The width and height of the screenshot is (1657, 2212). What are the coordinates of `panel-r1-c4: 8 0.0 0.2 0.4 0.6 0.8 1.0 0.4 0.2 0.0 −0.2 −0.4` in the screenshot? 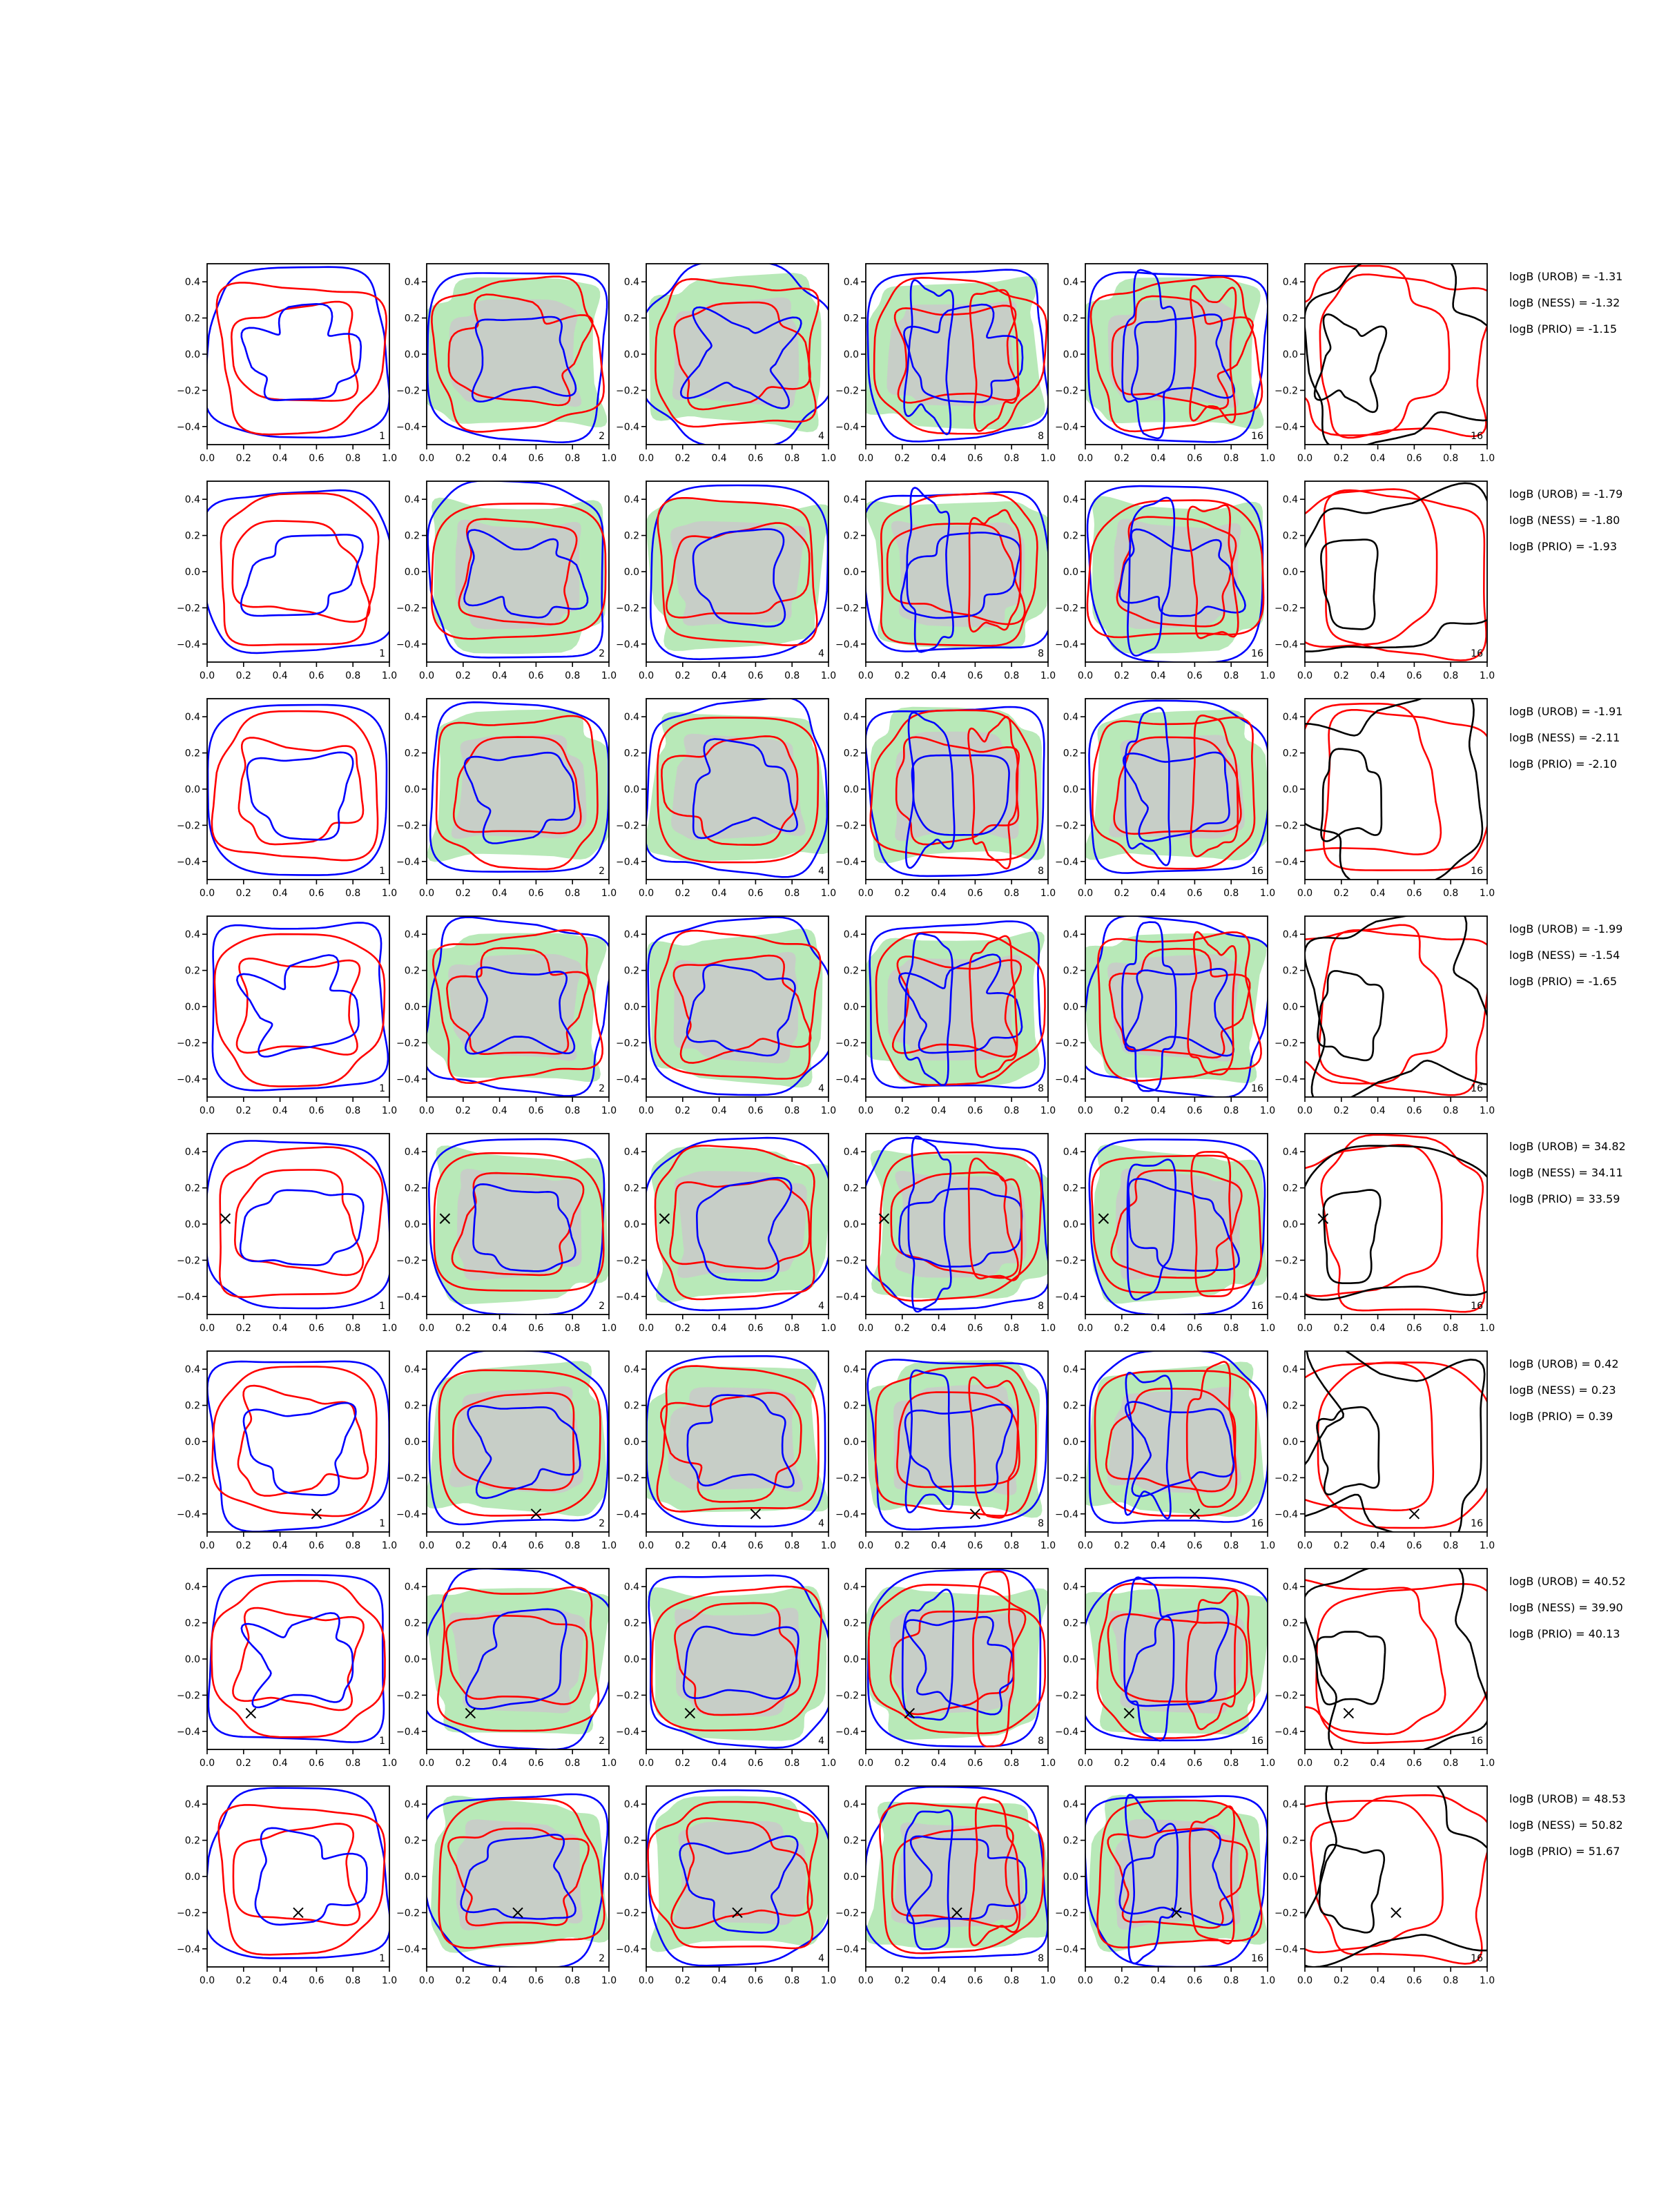 It's located at (945, 363).